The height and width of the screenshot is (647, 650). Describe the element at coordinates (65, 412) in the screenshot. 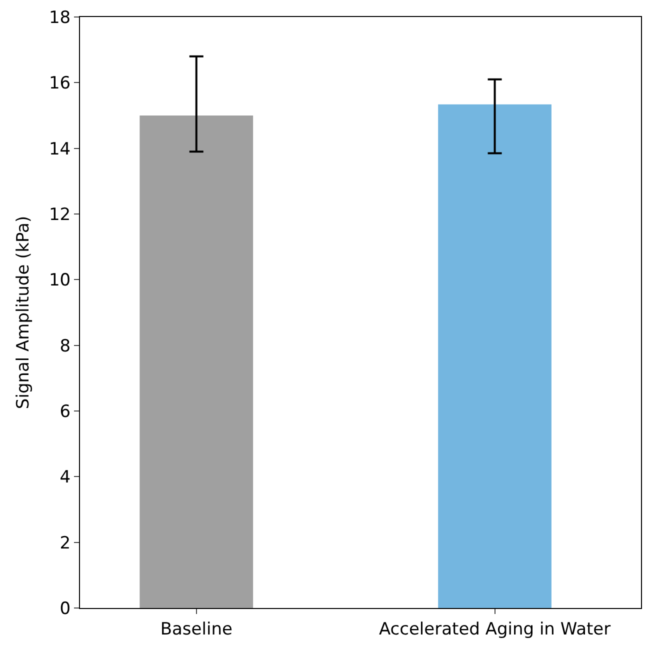

I see `y-tick-label: 6` at that location.